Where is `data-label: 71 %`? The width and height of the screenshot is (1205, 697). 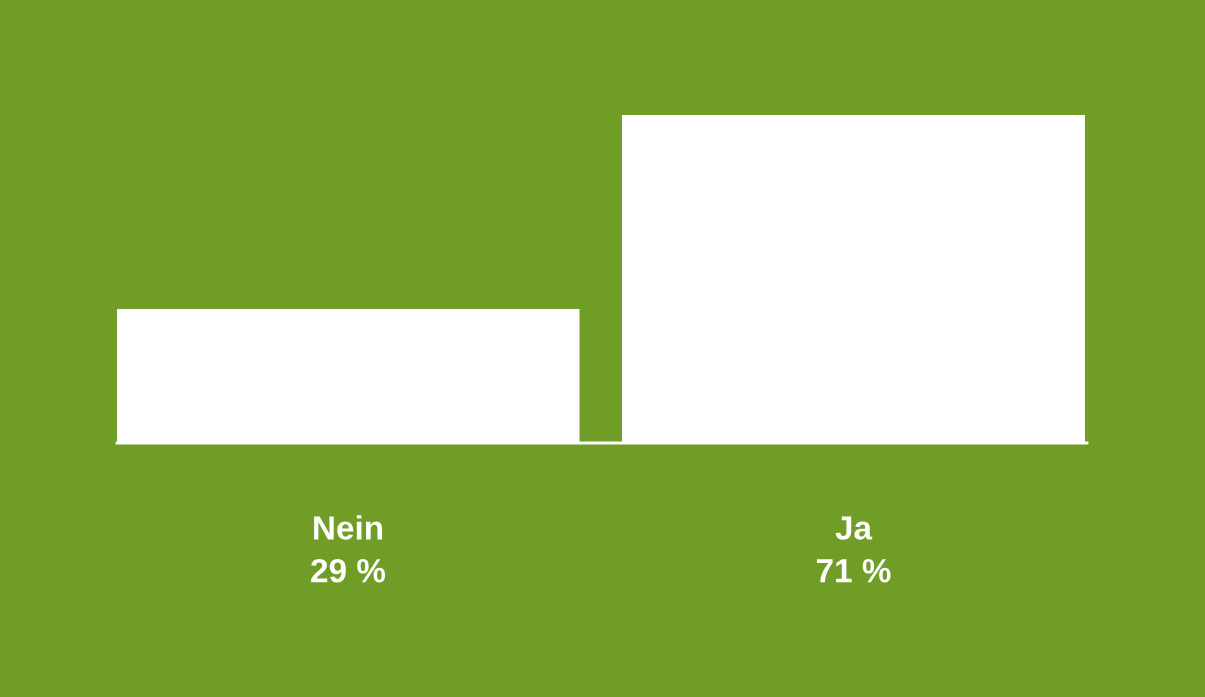 data-label: 71 % is located at coordinates (853, 570).